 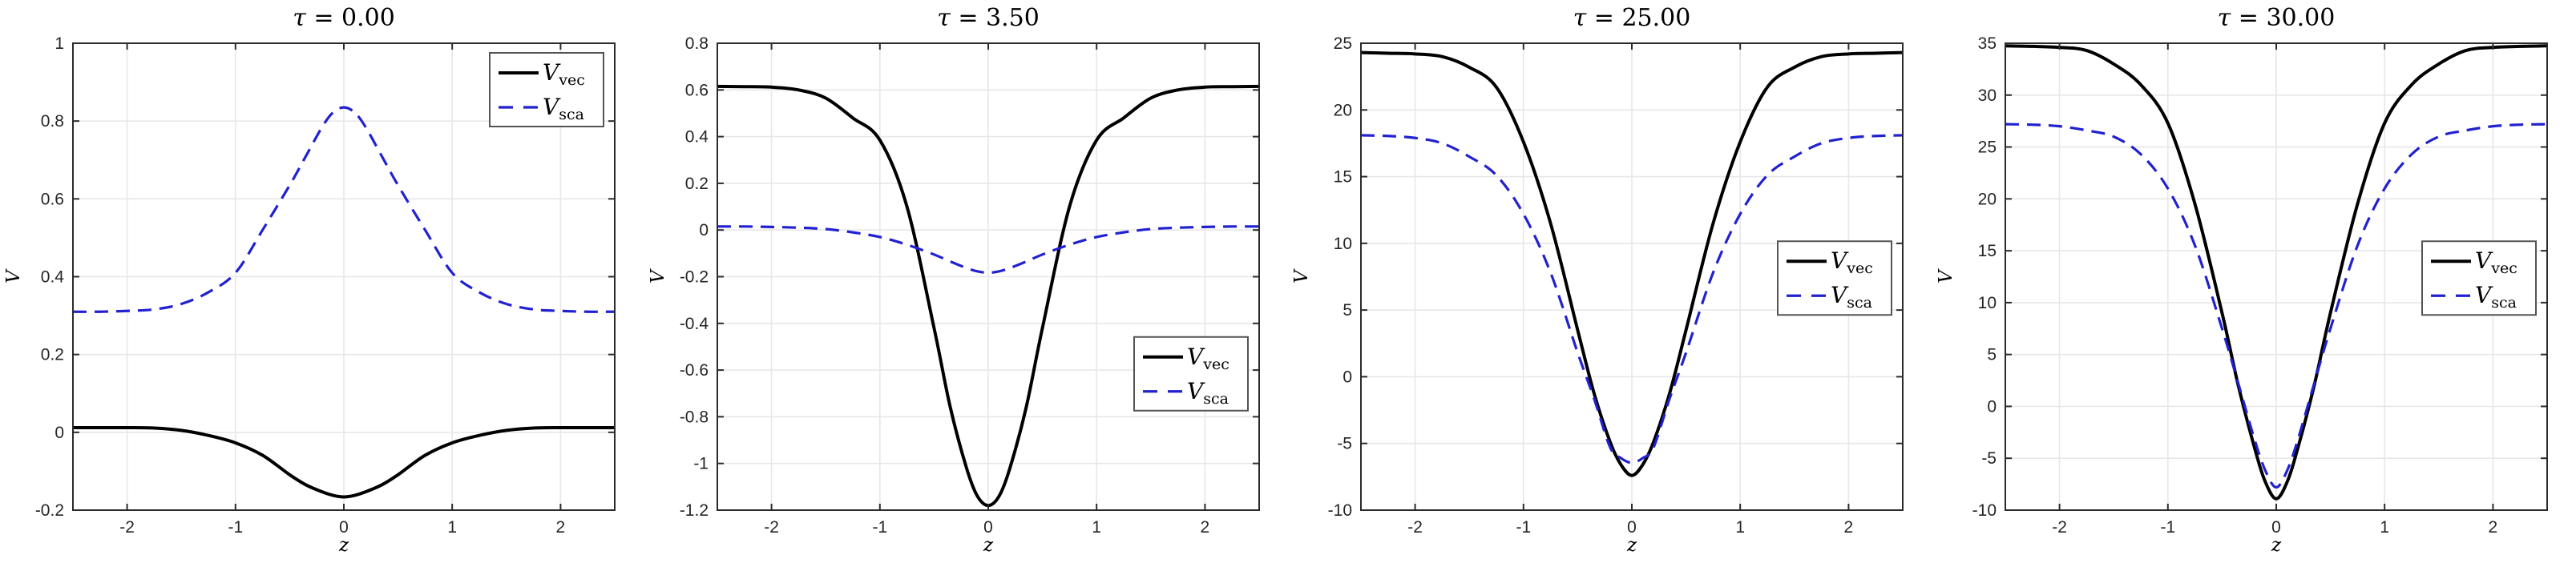 I want to click on y-tick-label: 1, so click(x=60, y=43).